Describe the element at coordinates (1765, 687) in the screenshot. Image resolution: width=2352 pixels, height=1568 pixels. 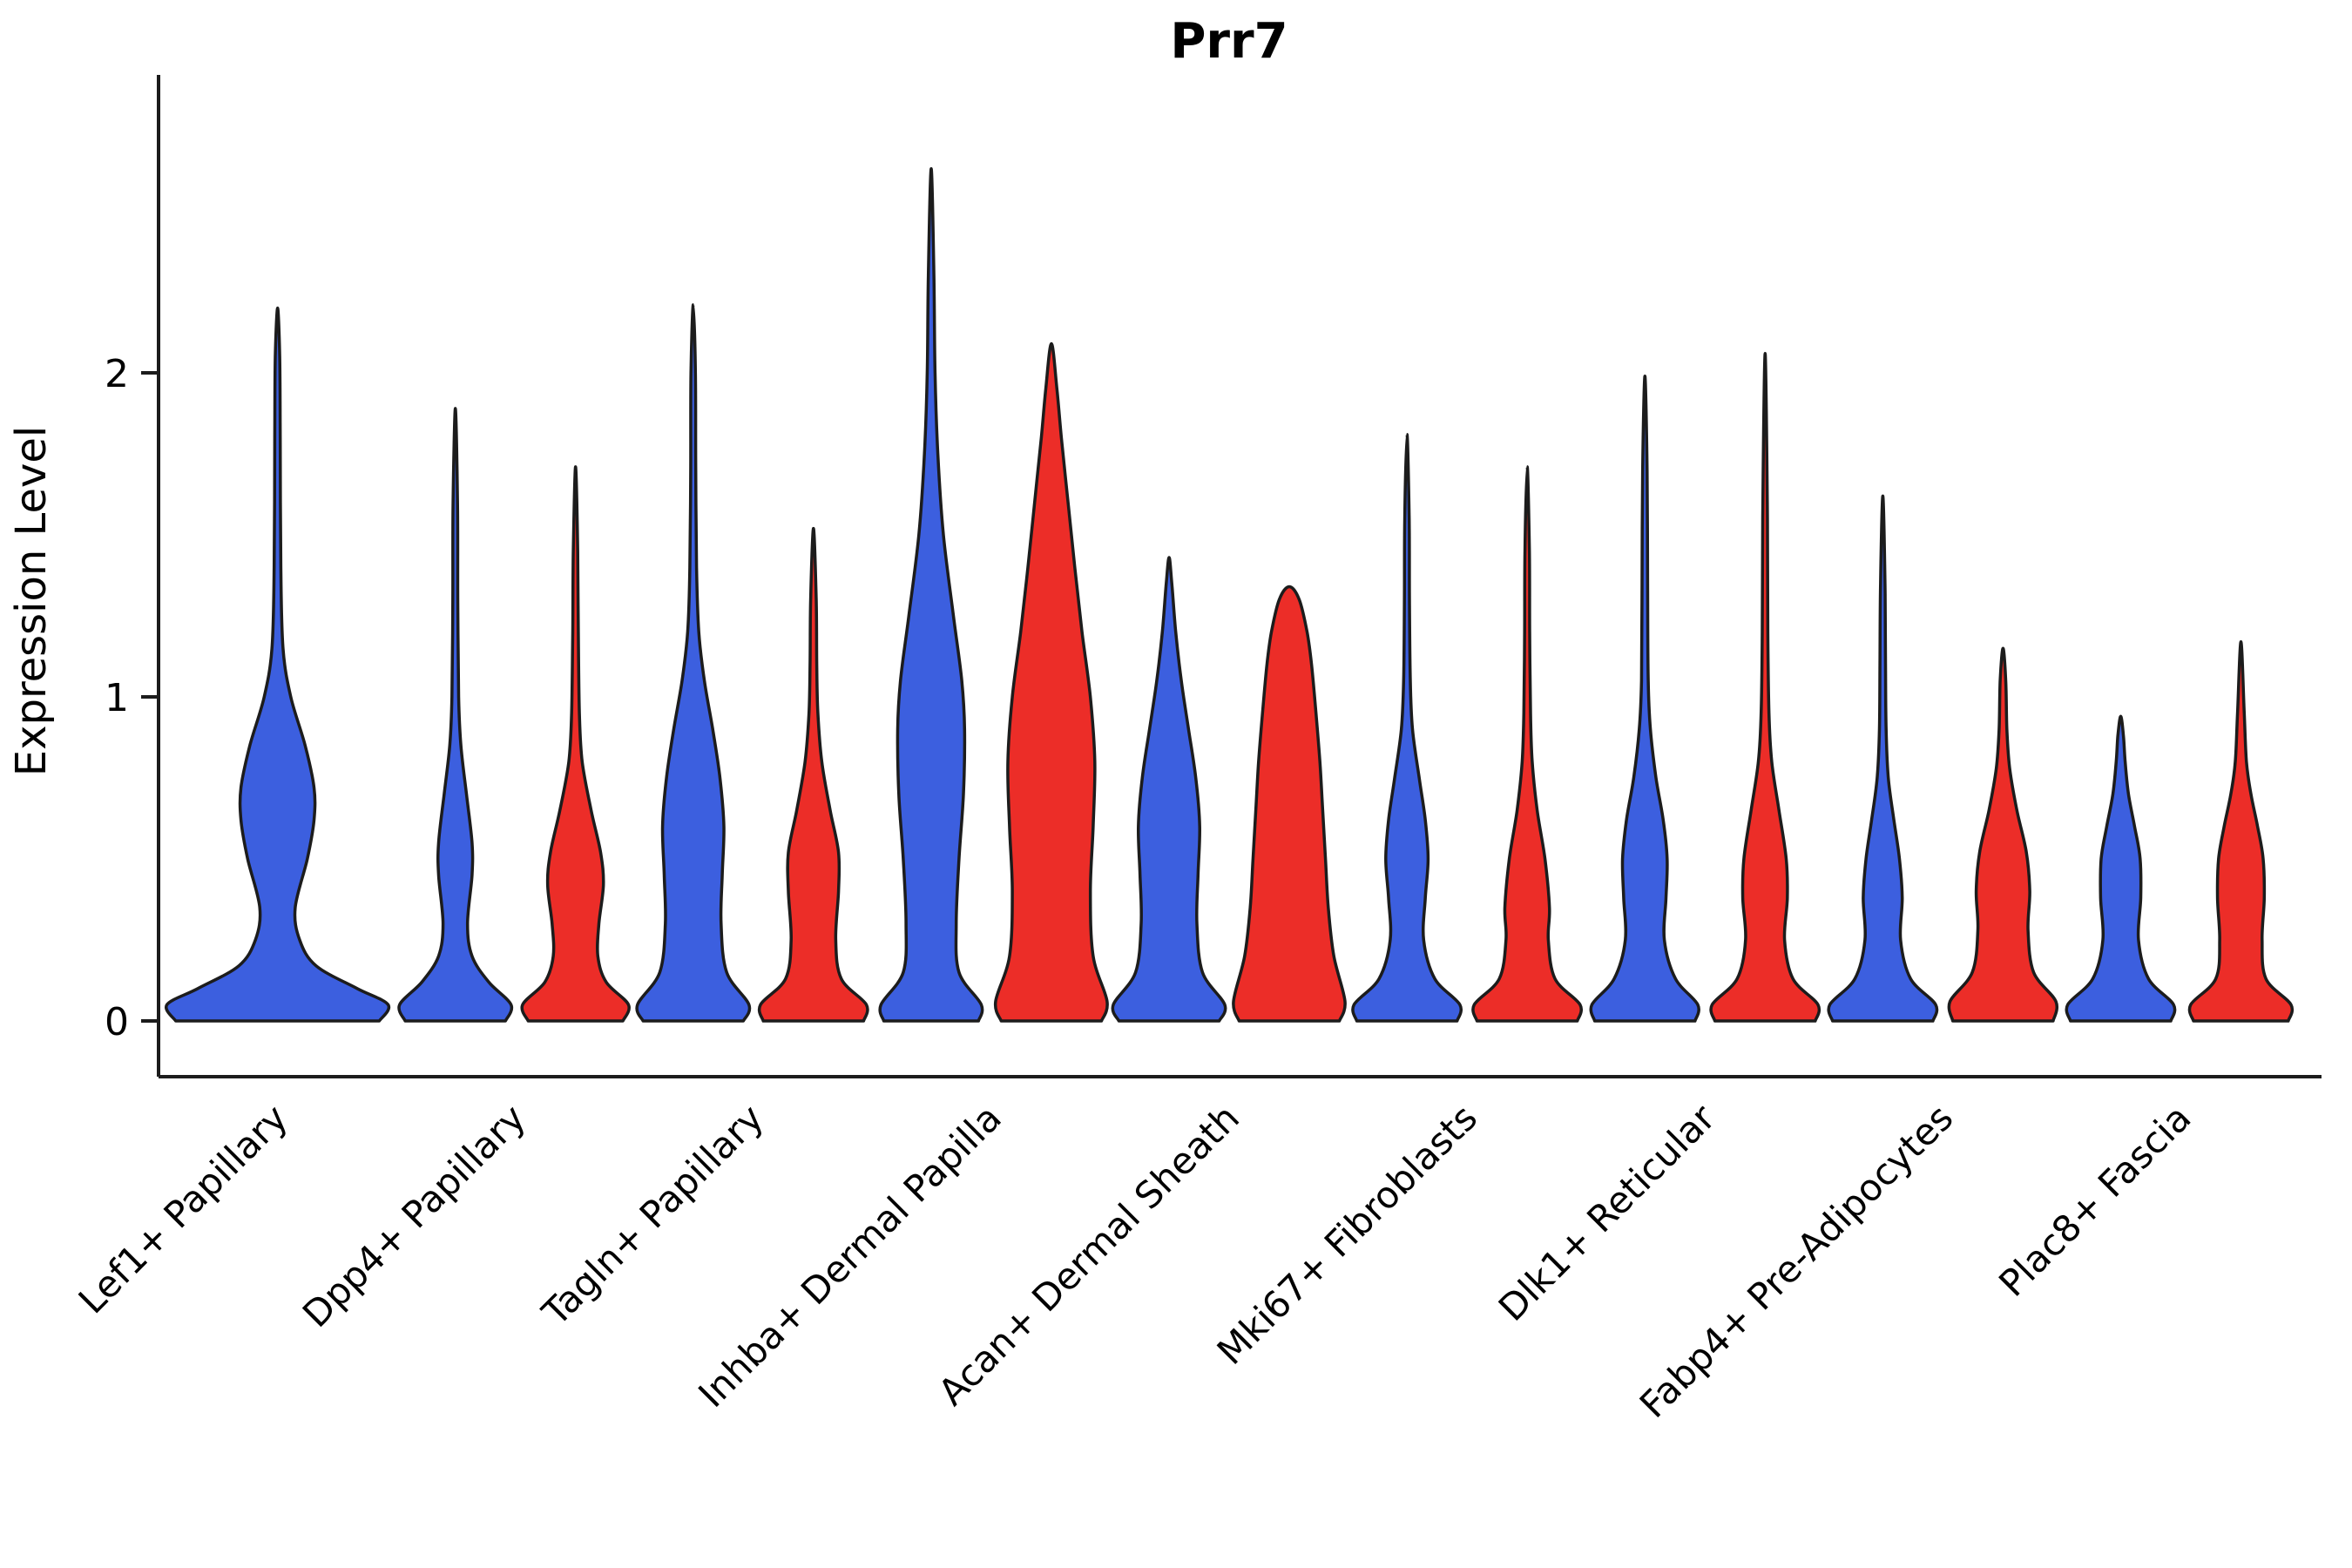
I see `violin-dlk1-reticular-red` at that location.